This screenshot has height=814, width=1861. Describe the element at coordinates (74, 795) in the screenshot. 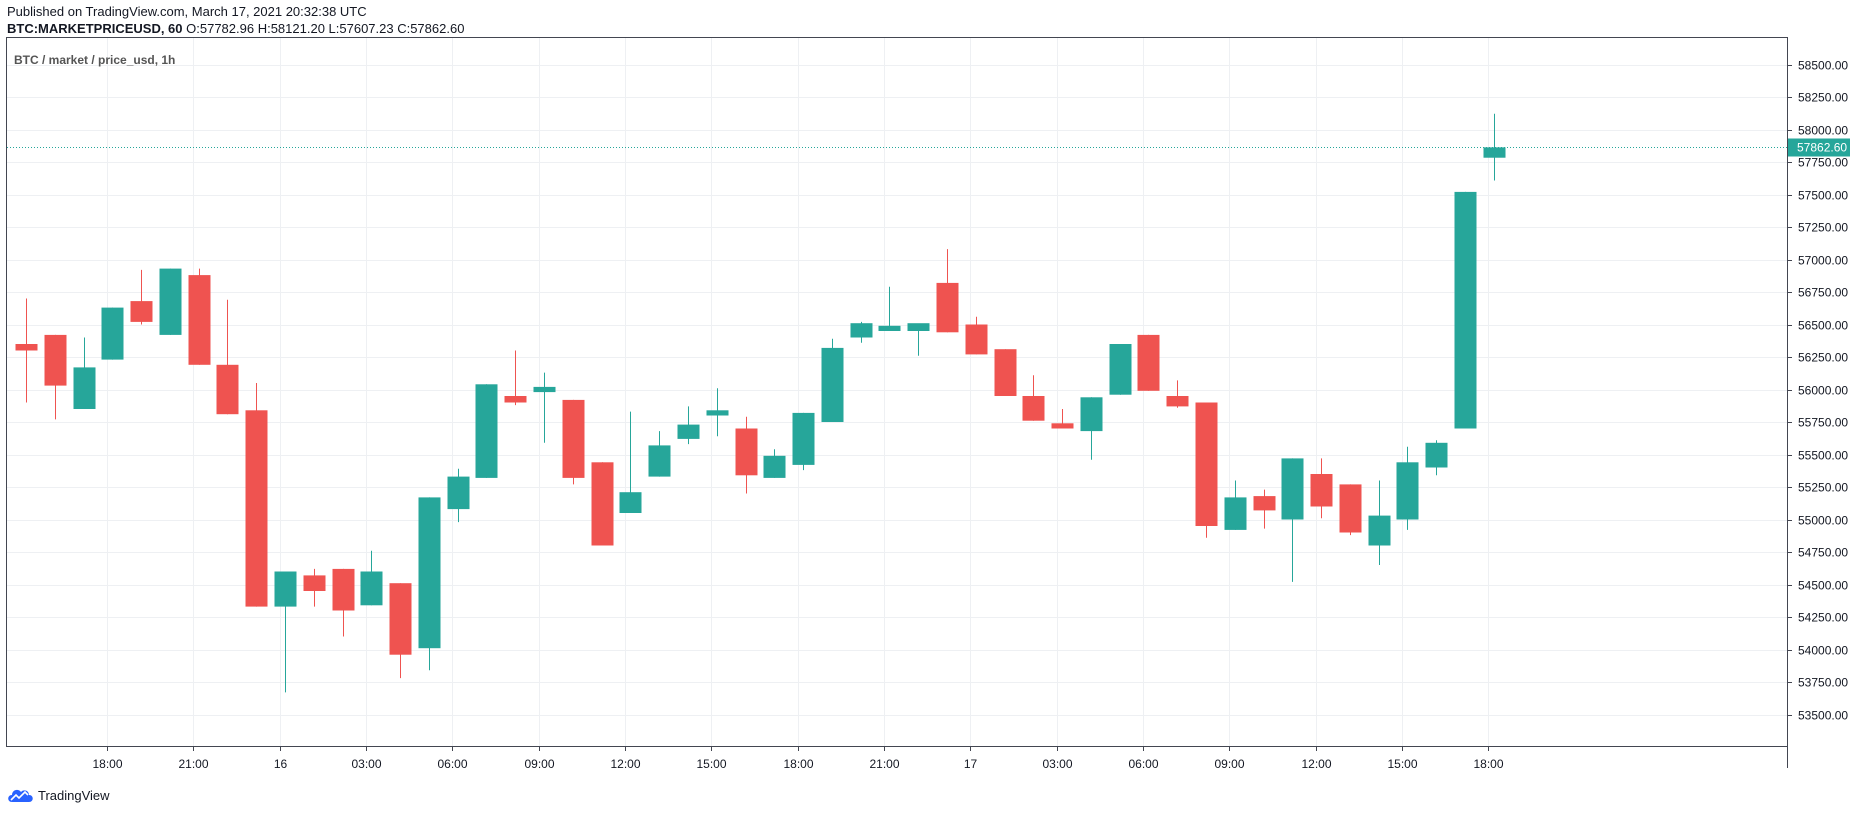

I see `footer-brand-label: TradingView` at that location.